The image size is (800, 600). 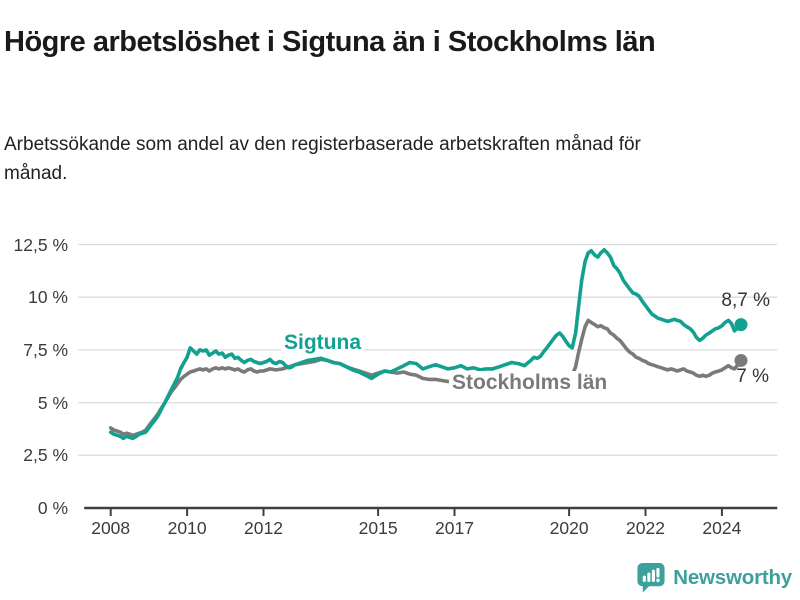 I want to click on sigtuna-end-dot, so click(x=741, y=325).